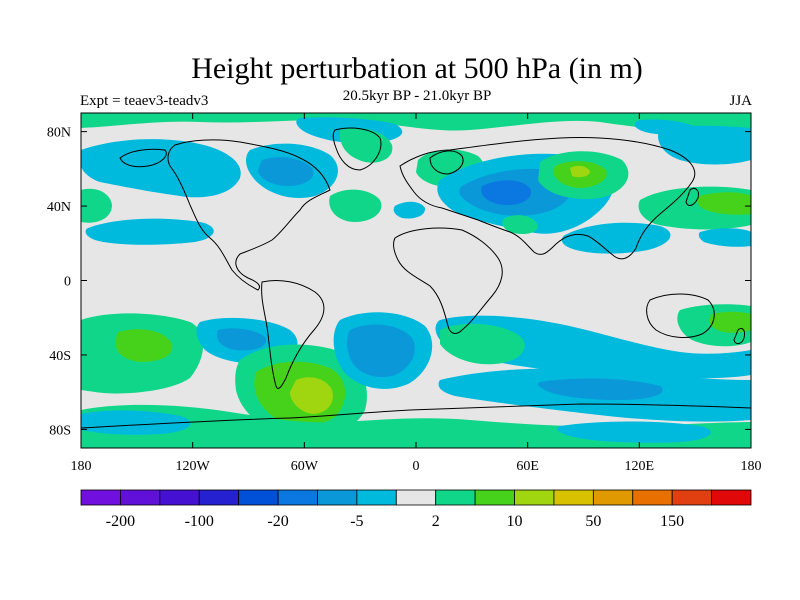 Image resolution: width=800 pixels, height=600 pixels. What do you see at coordinates (680, 315) in the screenshot?
I see `coast-australia` at bounding box center [680, 315].